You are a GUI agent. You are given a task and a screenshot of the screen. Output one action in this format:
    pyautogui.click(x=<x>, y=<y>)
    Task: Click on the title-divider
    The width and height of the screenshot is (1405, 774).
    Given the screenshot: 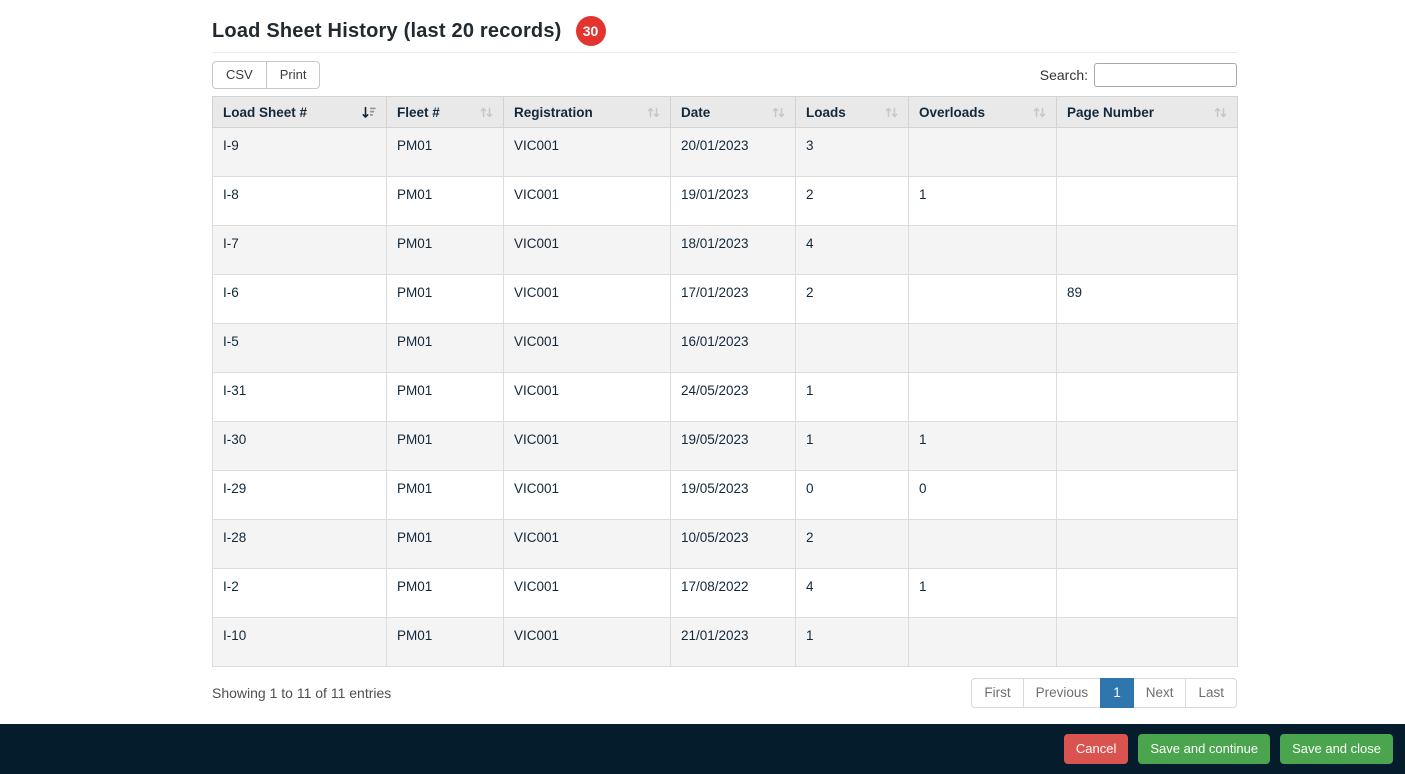 What is the action you would take?
    pyautogui.click(x=724, y=52)
    